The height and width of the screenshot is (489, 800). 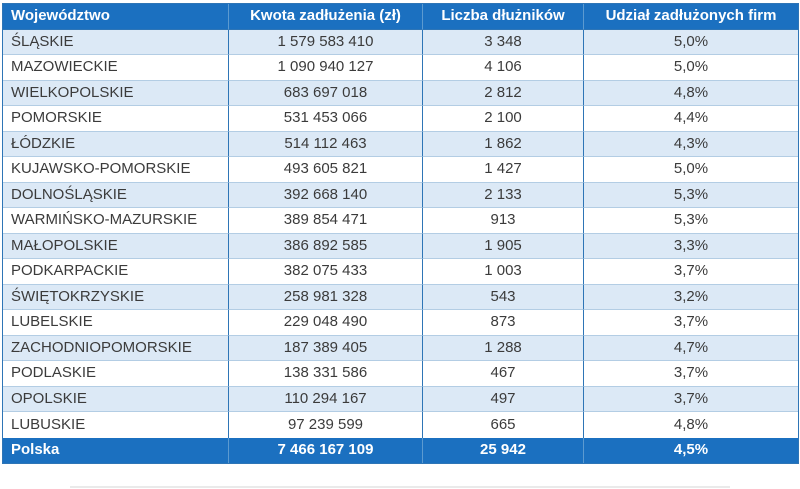 I want to click on cell-debtor-count: 4 106, so click(x=503, y=68).